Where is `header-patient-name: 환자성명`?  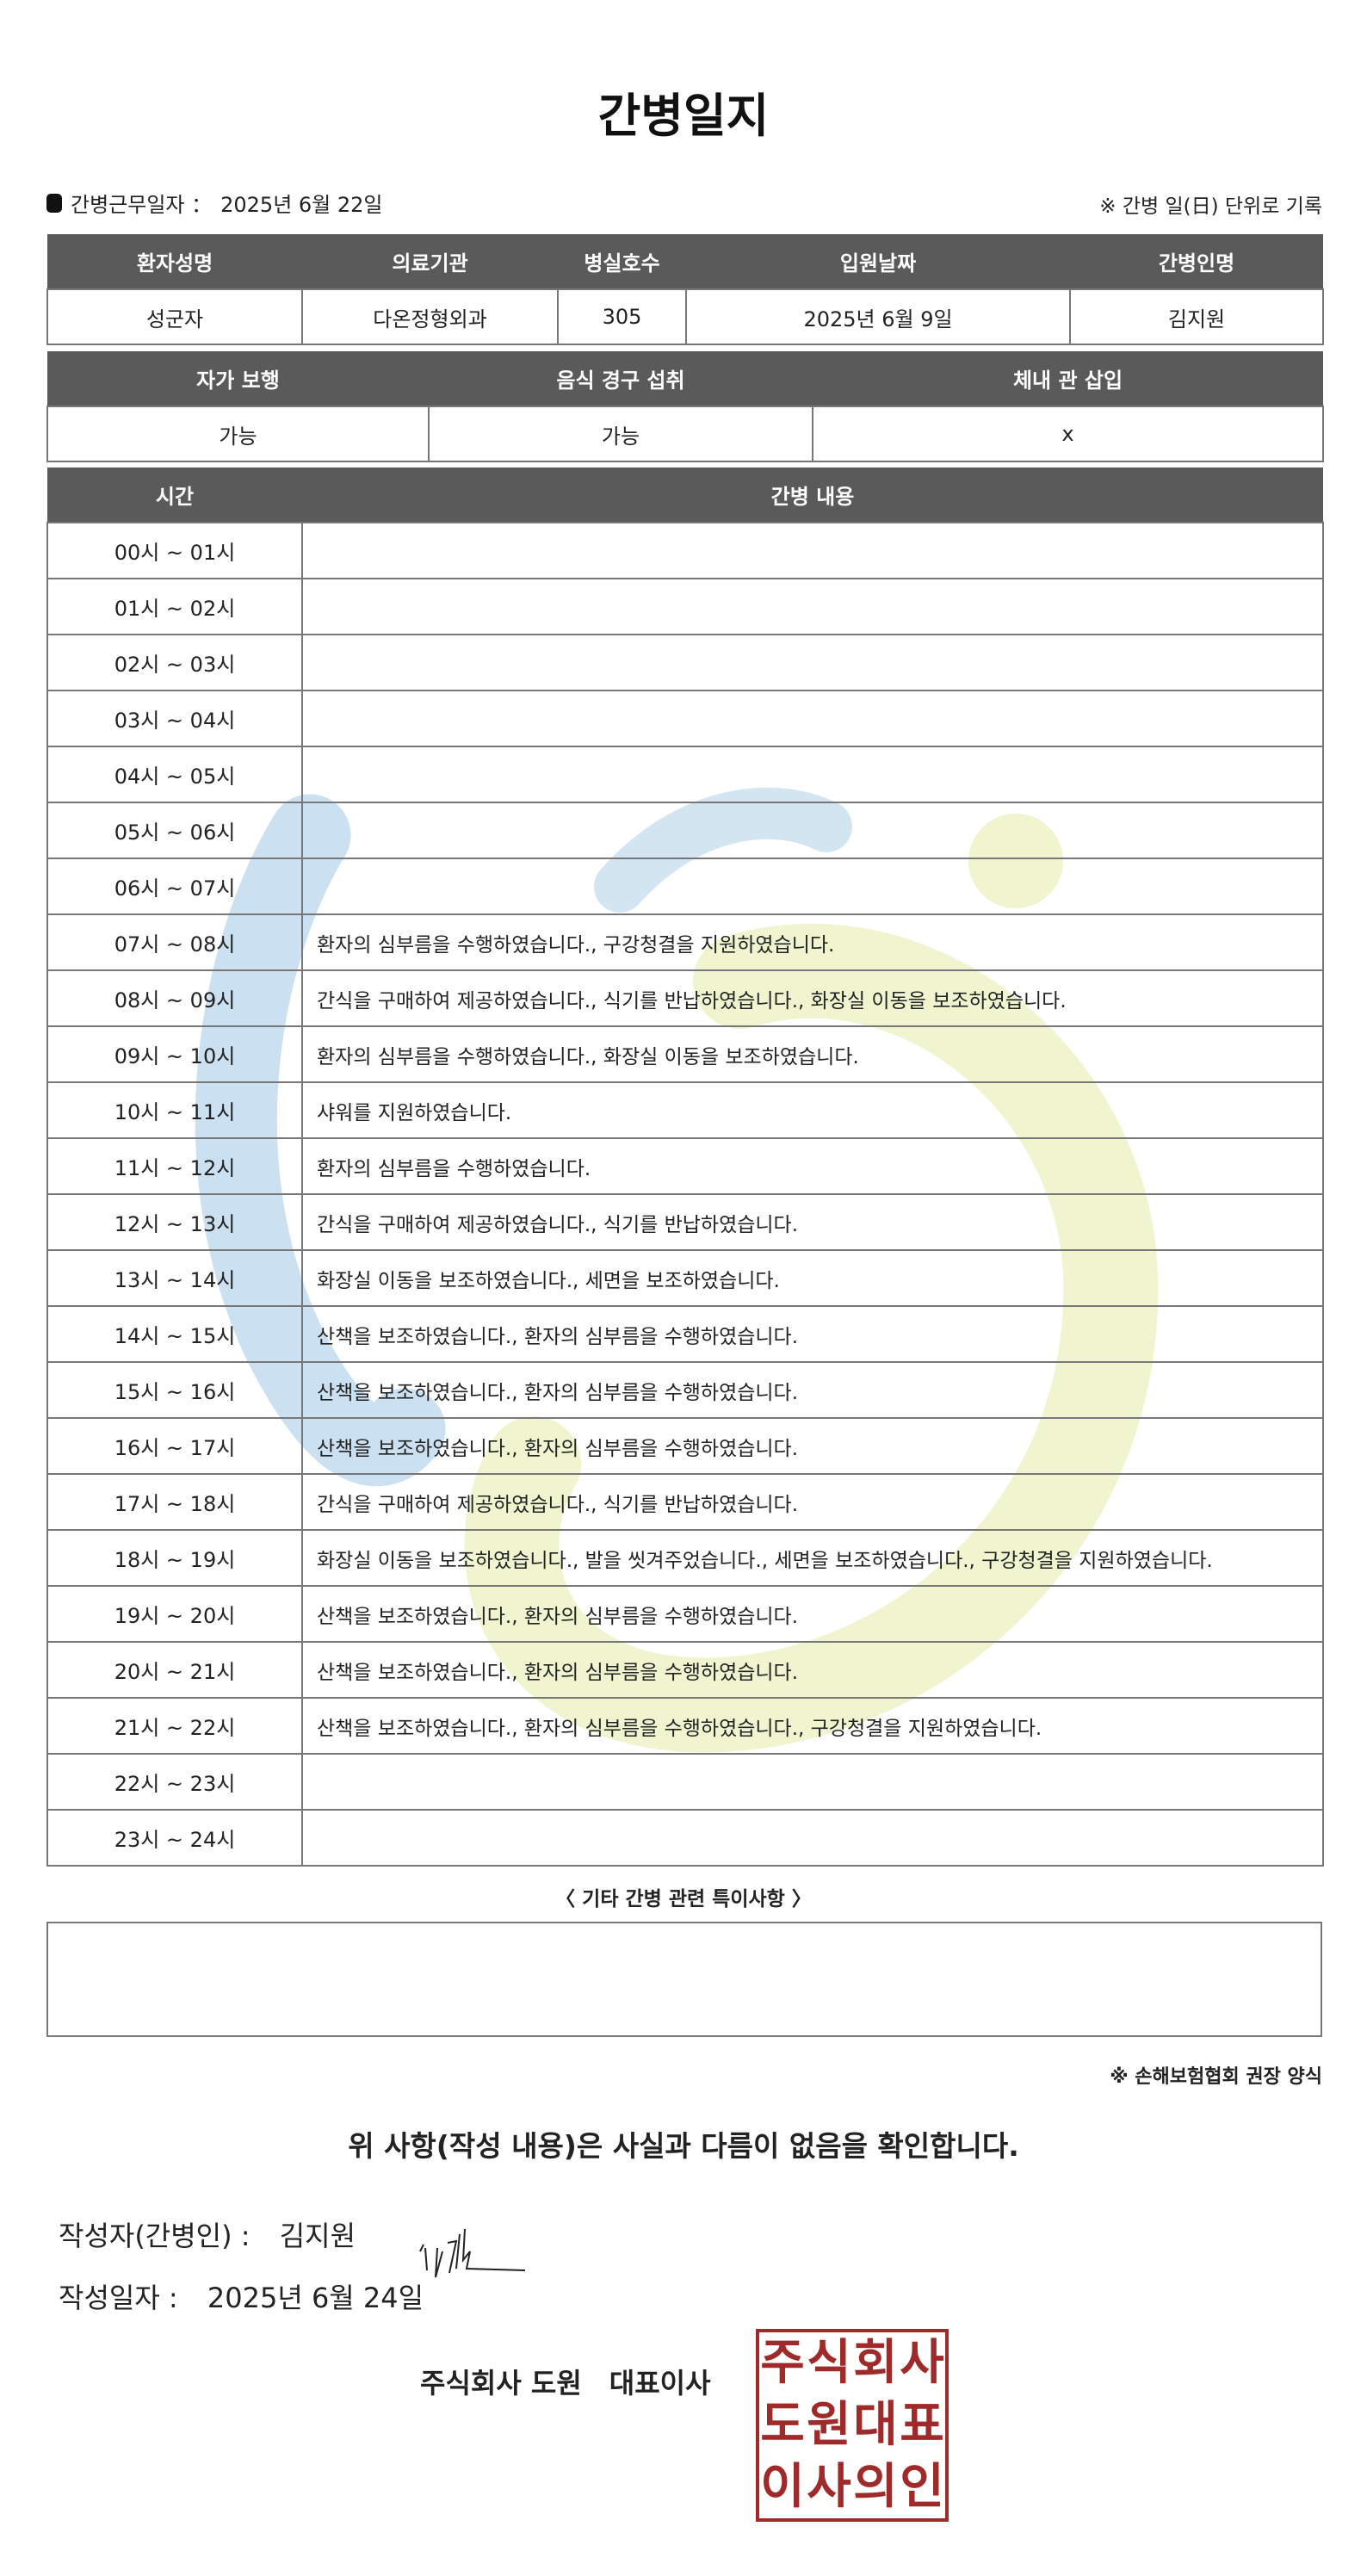
header-patient-name: 환자성명 is located at coordinates (174, 261).